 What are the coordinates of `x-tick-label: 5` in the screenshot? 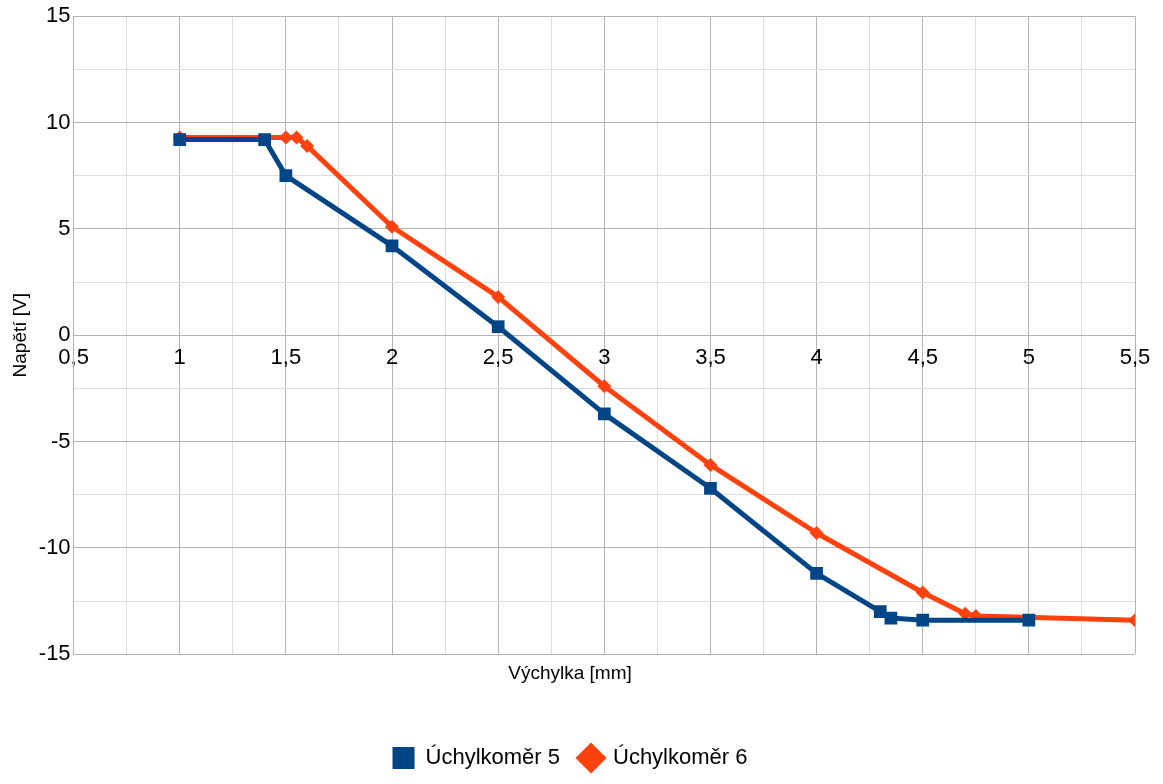 It's located at (1028, 357).